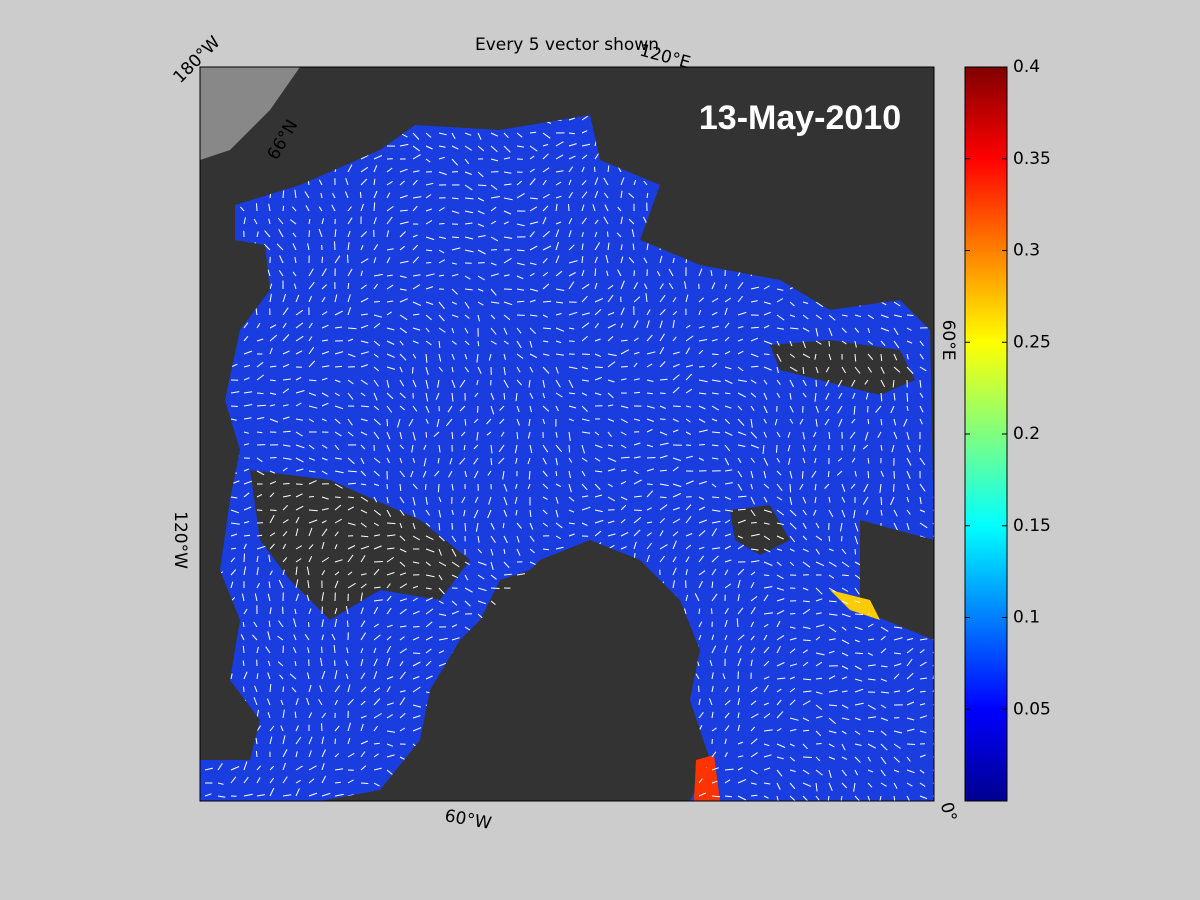  I want to click on colorbar-ticks: 0.05 0.1 0.15 0.2 0.25 0.3 0.35 0.4, so click(1008, 388).